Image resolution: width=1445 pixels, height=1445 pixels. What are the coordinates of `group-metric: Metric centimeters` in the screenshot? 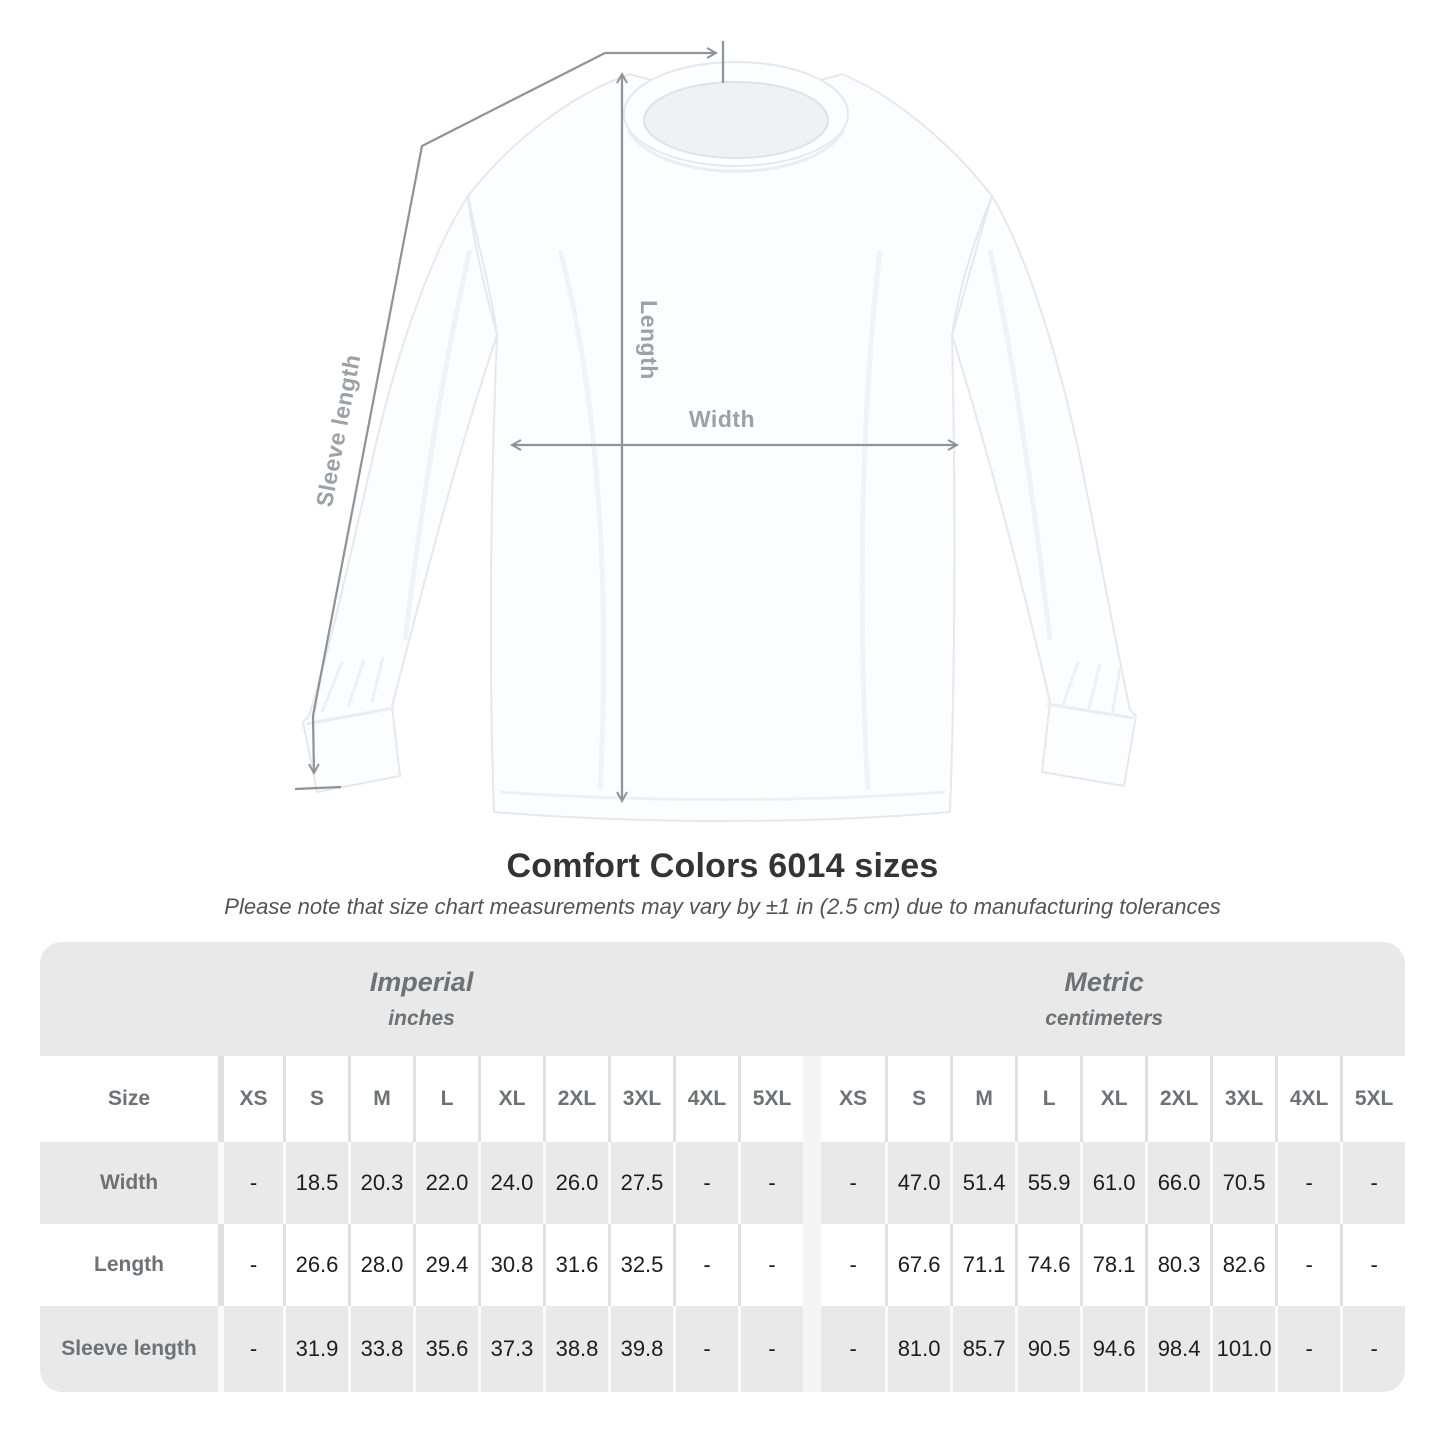 It's located at (1104, 999).